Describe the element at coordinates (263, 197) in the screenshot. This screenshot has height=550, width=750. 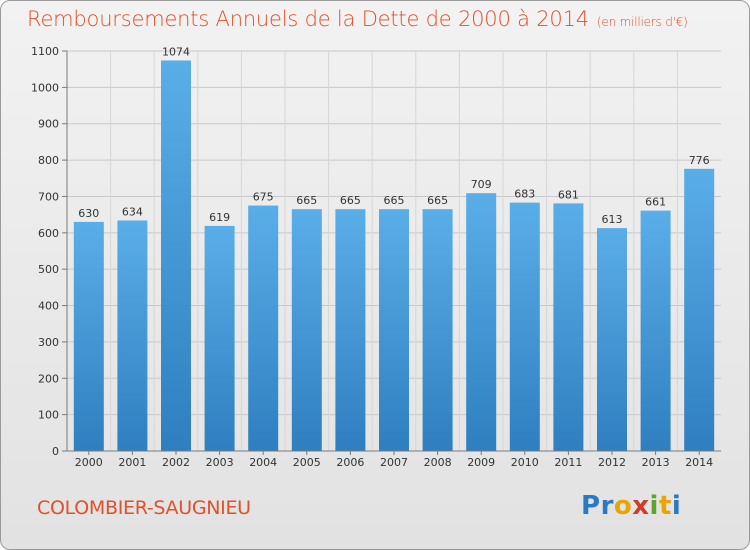
I see `bar-value-label: 675` at that location.